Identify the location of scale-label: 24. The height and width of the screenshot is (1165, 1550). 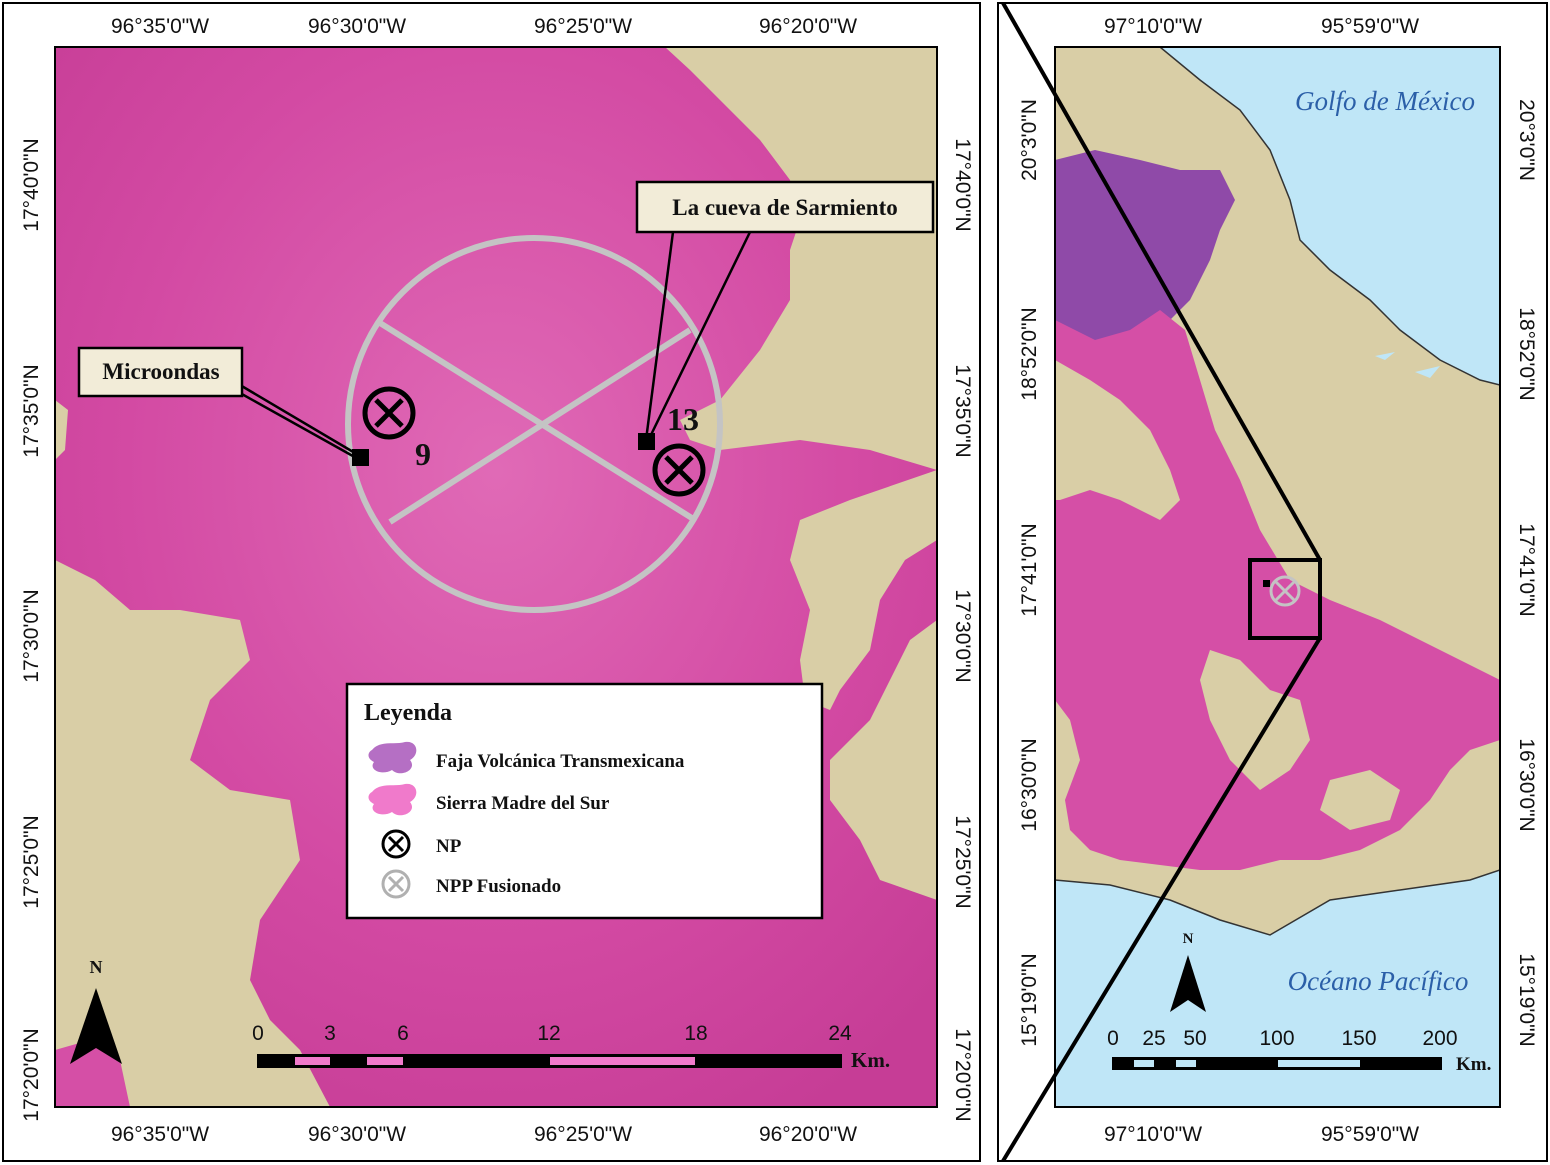
(840, 1033).